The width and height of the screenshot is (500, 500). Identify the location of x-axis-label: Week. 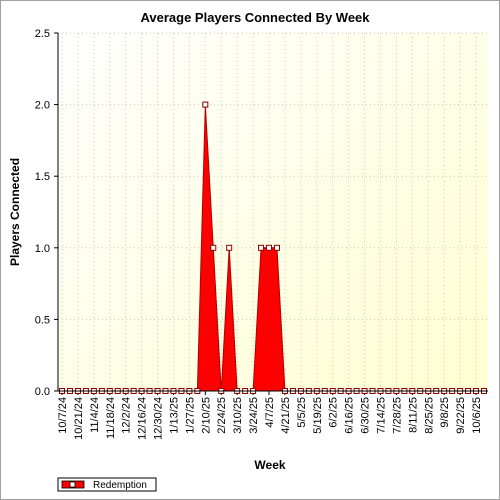
(269, 465).